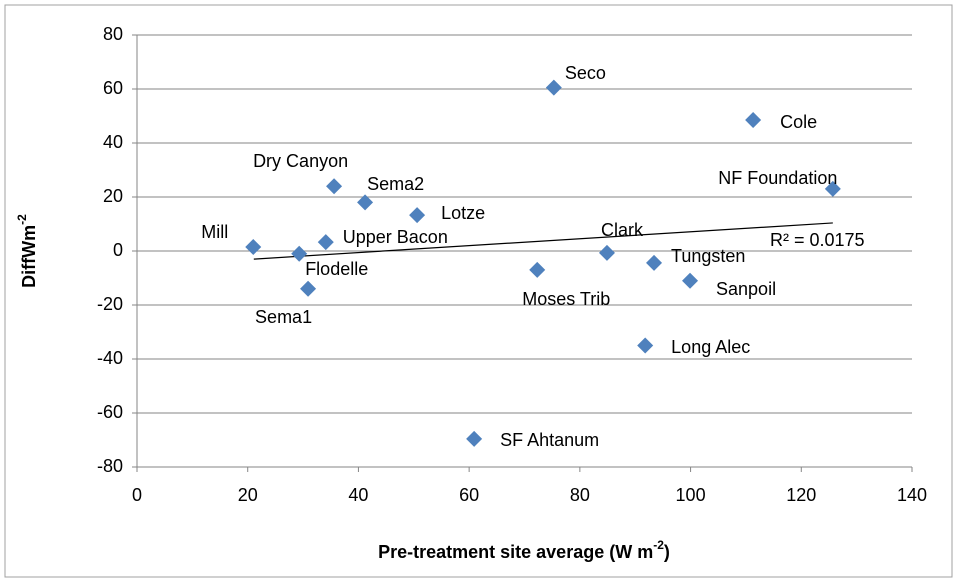 The width and height of the screenshot is (963, 584). Describe the element at coordinates (658, 545) in the screenshot. I see `x-title-sup: -2` at that location.